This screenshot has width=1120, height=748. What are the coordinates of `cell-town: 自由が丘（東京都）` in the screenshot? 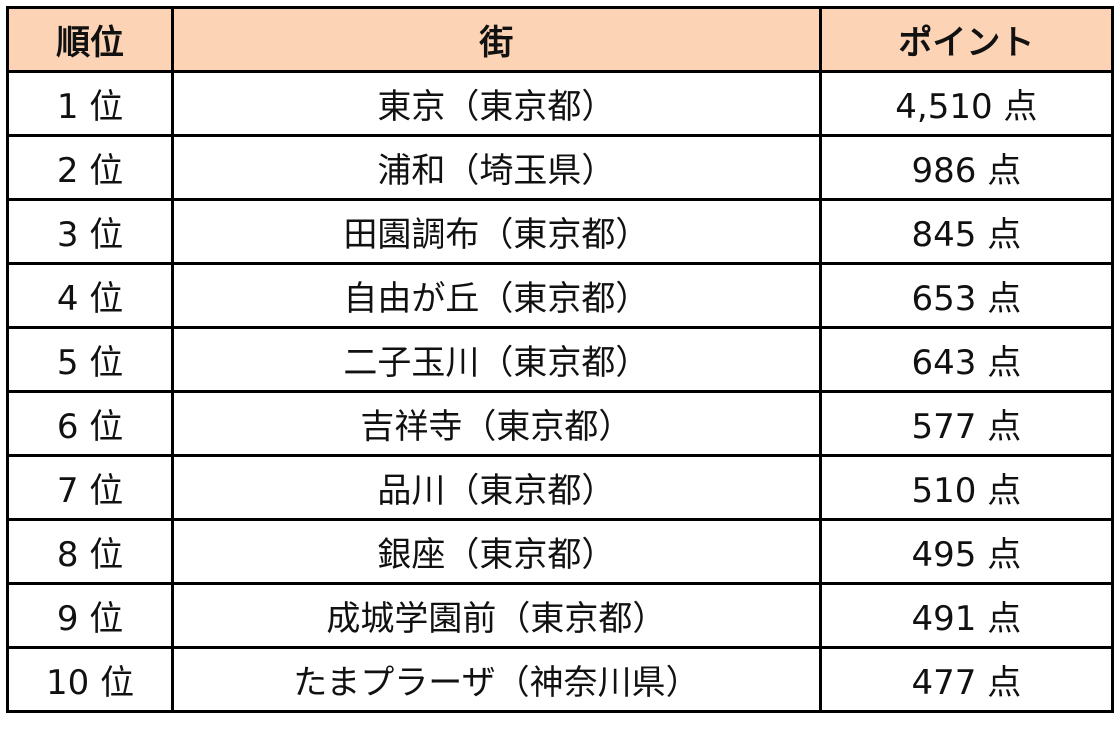 It's located at (496, 295).